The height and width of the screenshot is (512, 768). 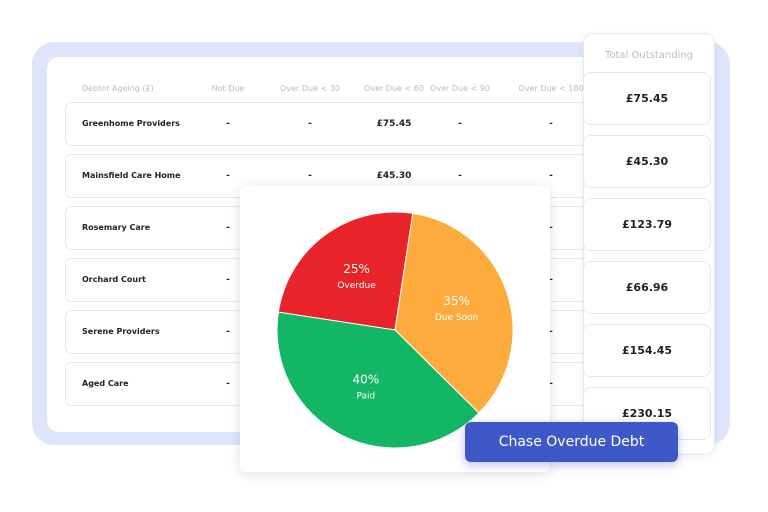 I want to click on debtor-name: Orchard Court, so click(x=114, y=279).